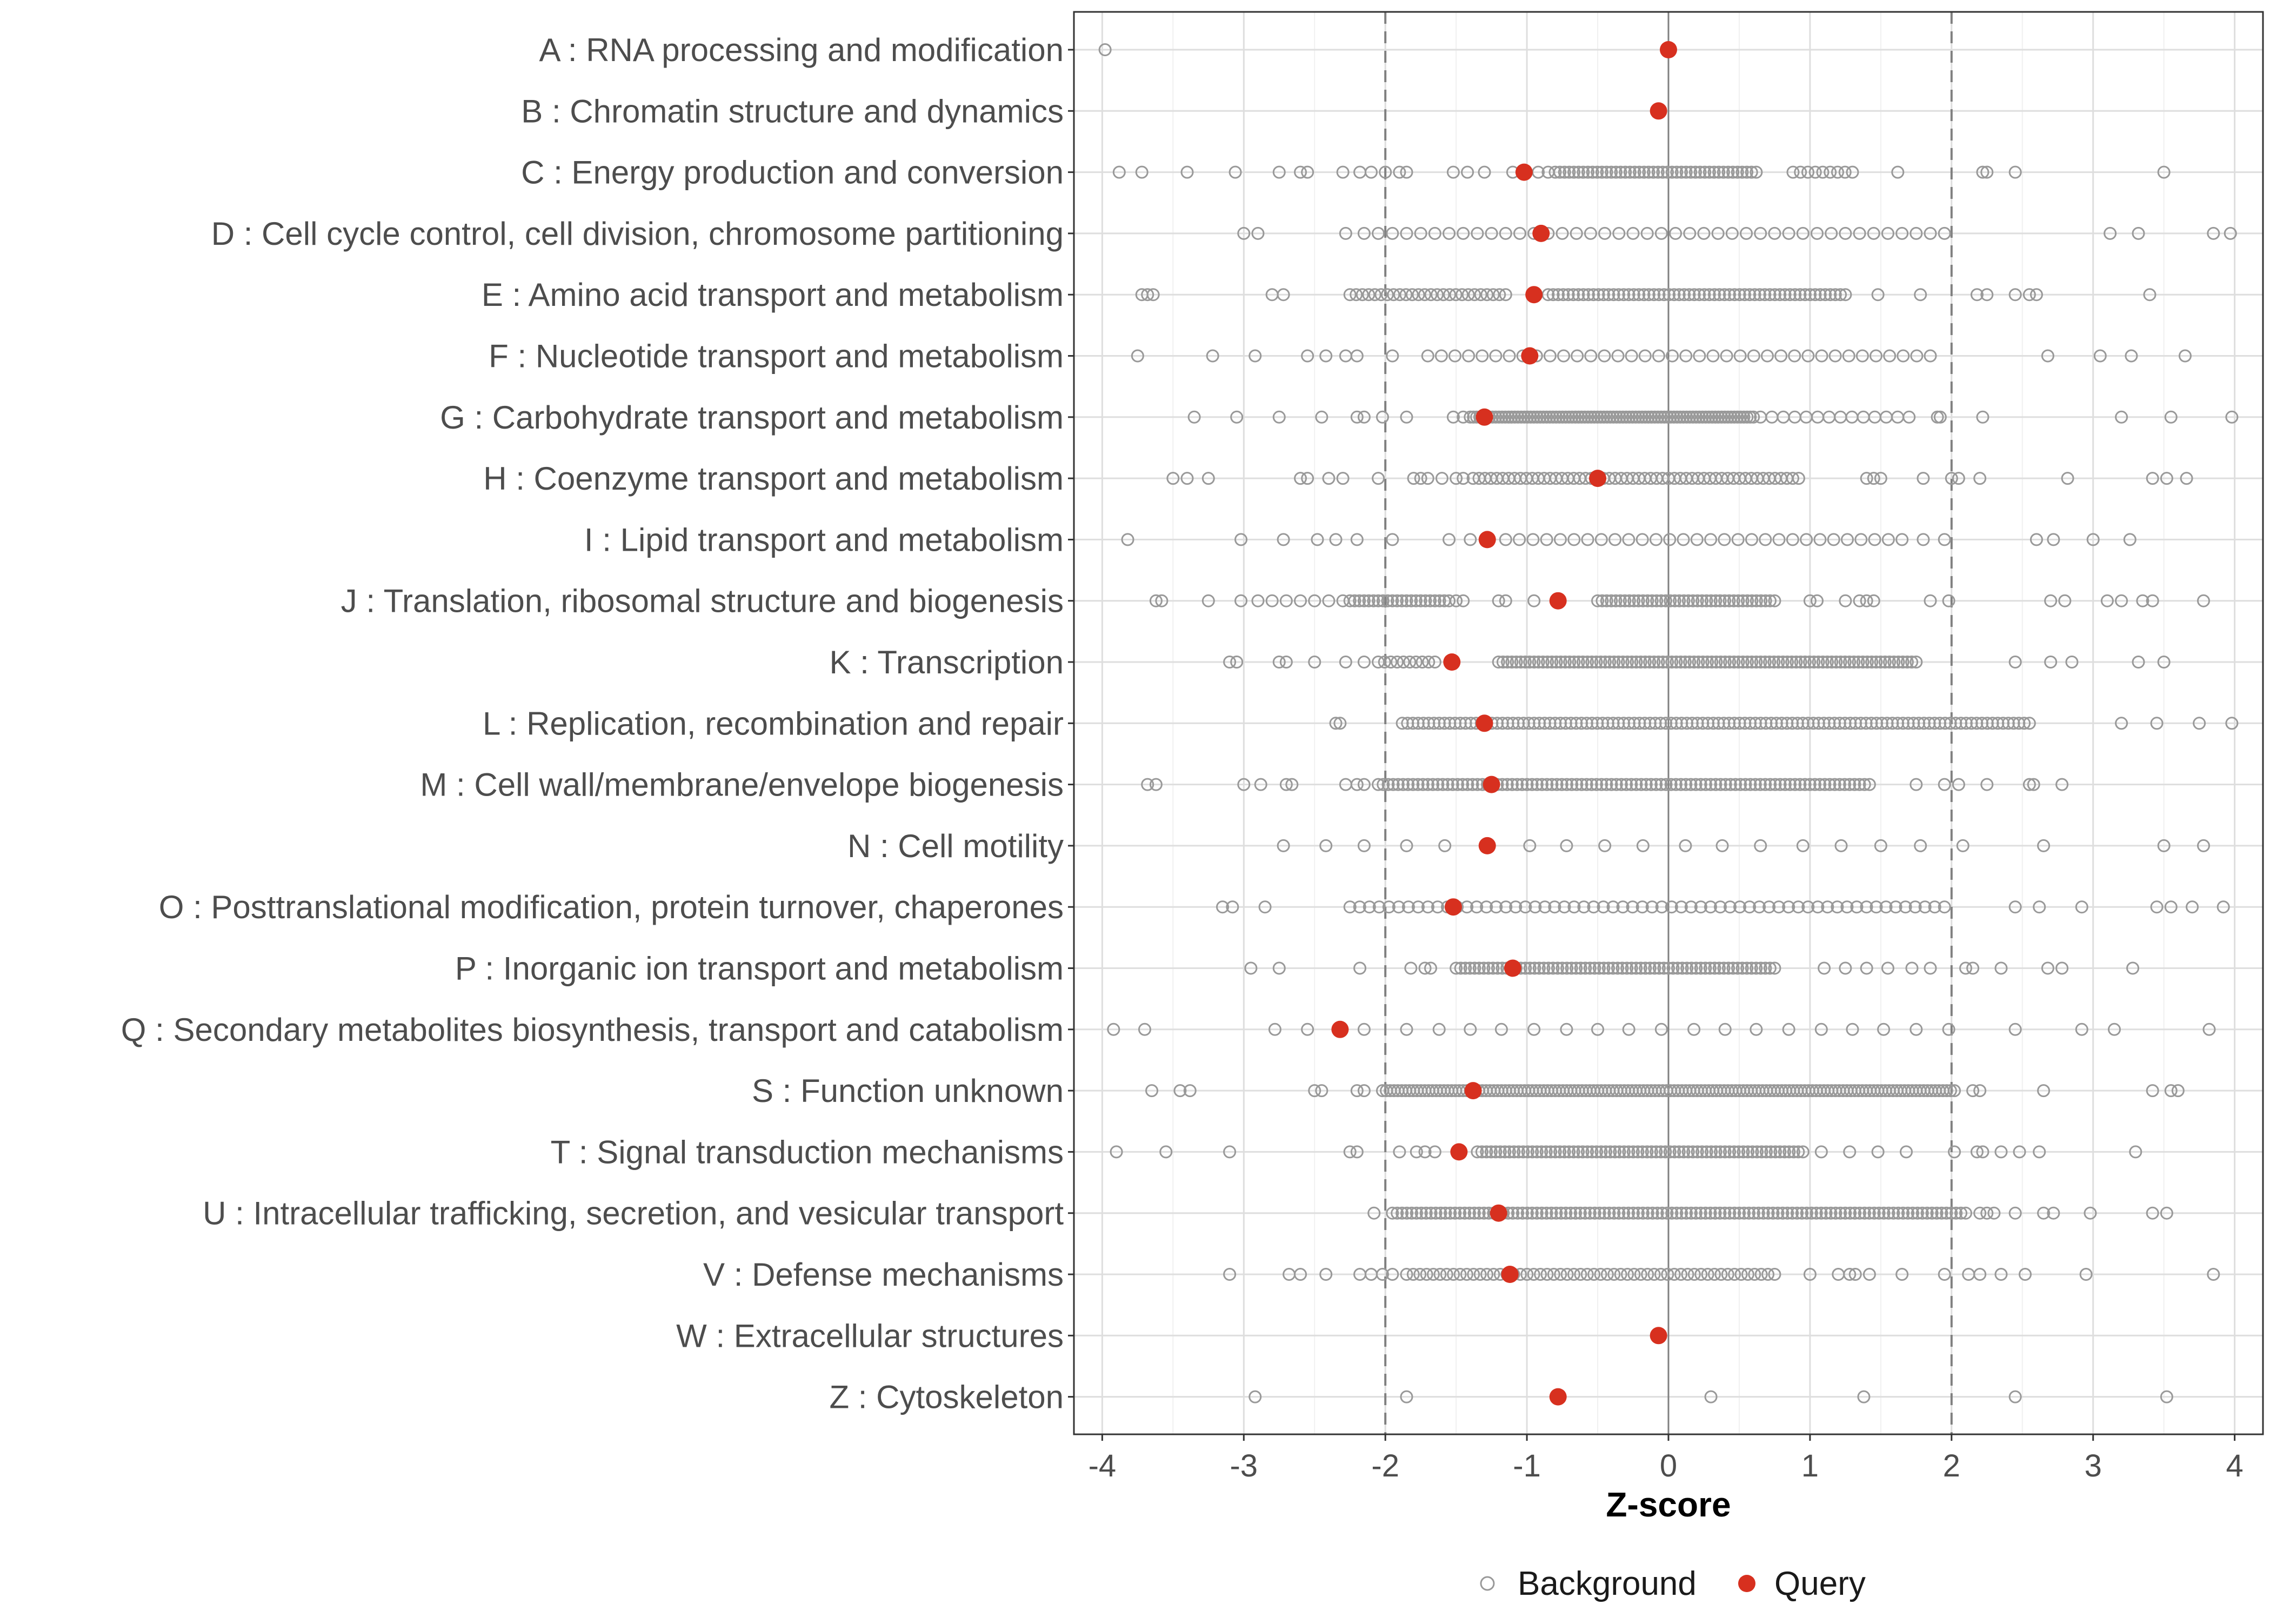 Image resolution: width=2270 pixels, height=1624 pixels. Describe the element at coordinates (908, 1091) in the screenshot. I see `category-label: S : Function unknown` at that location.